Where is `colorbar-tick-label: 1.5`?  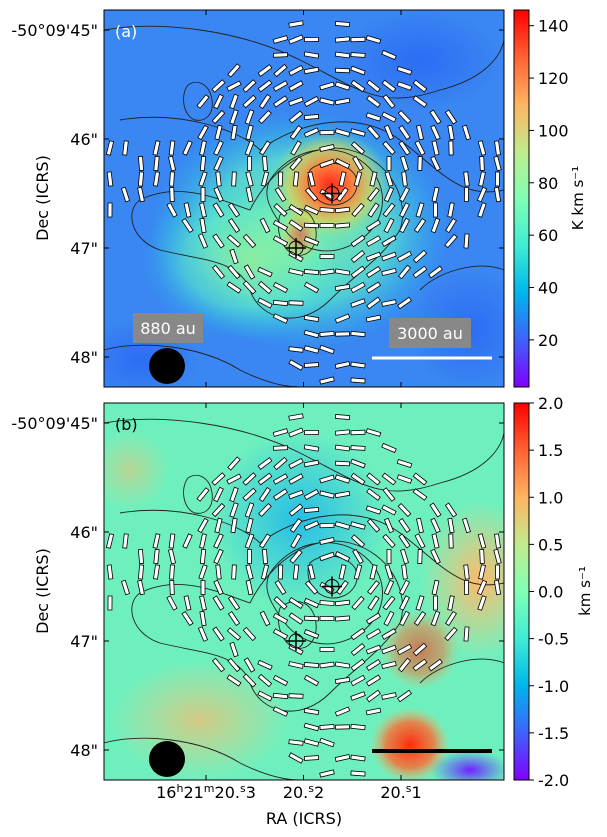
colorbar-tick-label: 1.5 is located at coordinates (550, 450).